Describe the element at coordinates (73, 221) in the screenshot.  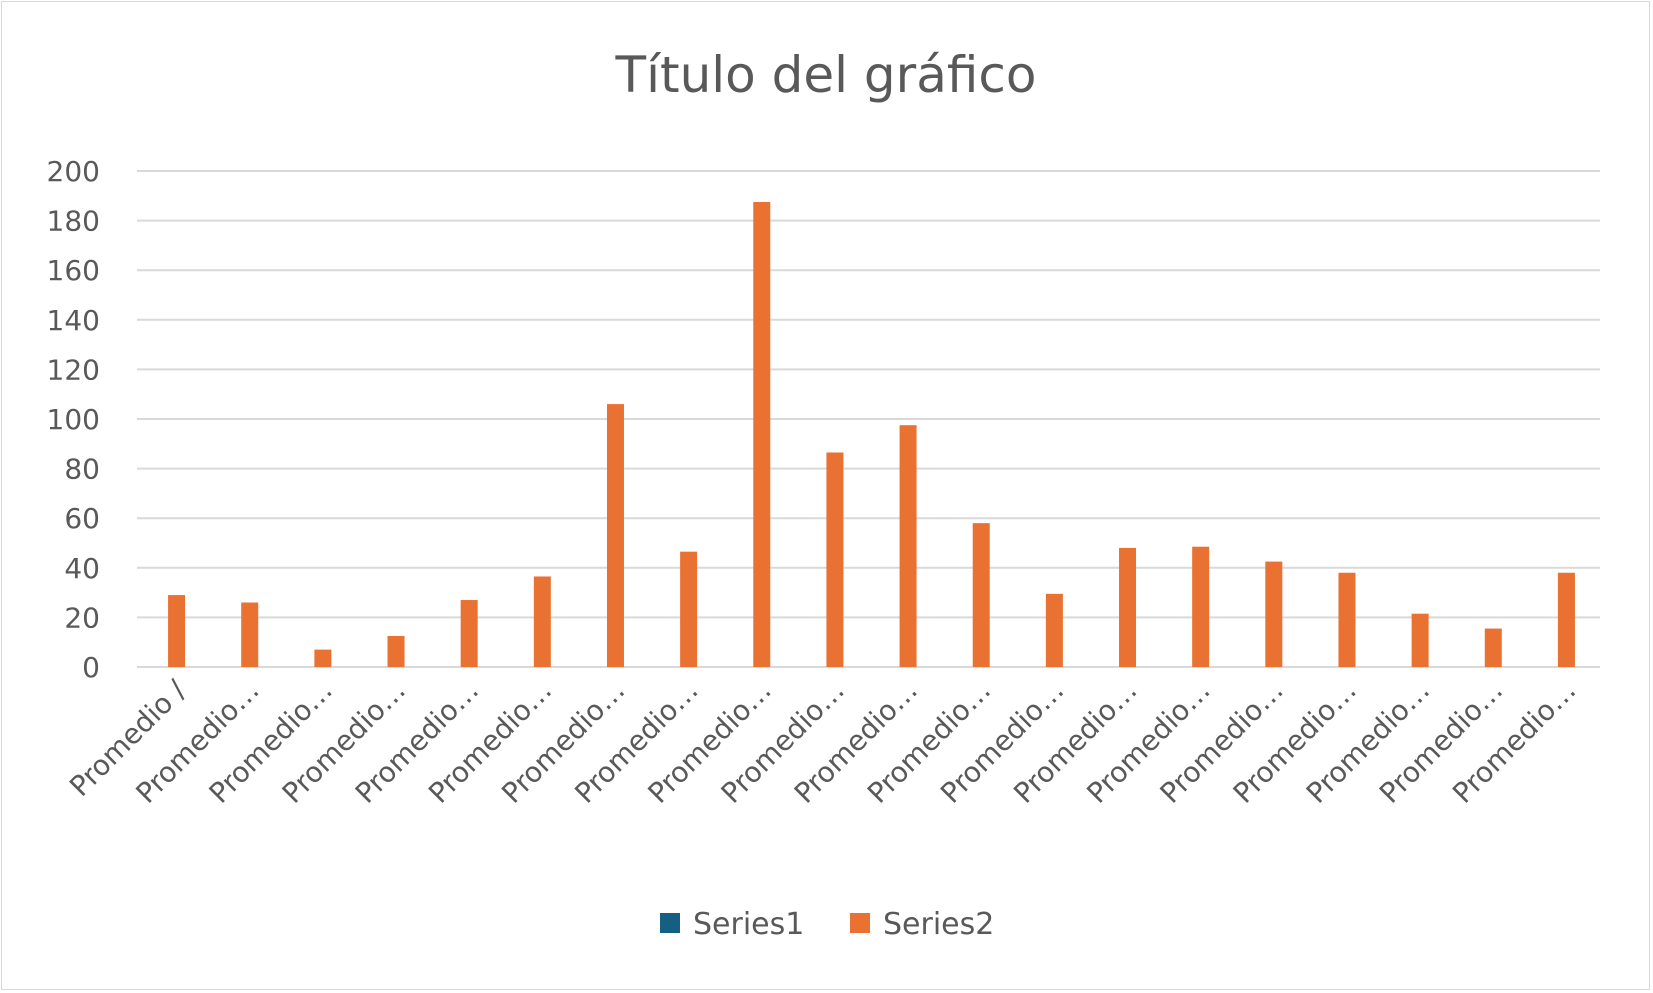
I see `y-tick-label: 180` at that location.